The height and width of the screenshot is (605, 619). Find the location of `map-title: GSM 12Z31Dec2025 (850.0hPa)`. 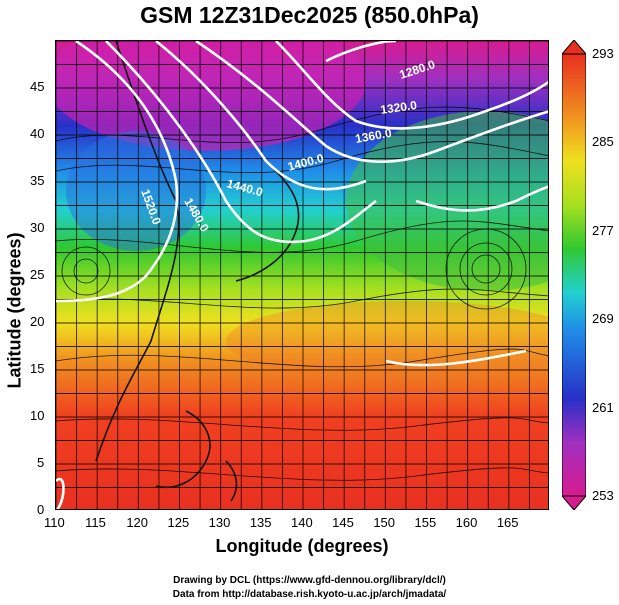

map-title: GSM 12Z31Dec2025 (850.0hPa) is located at coordinates (309, 15).